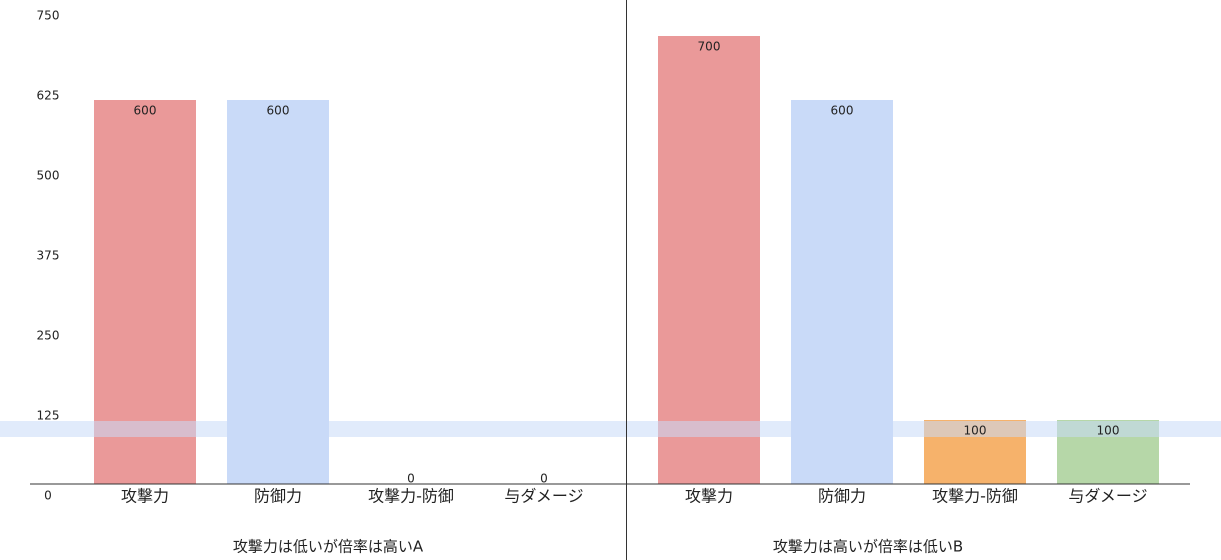 This screenshot has width=1221, height=560. I want to click on y-tick-label: 250, so click(48, 336).